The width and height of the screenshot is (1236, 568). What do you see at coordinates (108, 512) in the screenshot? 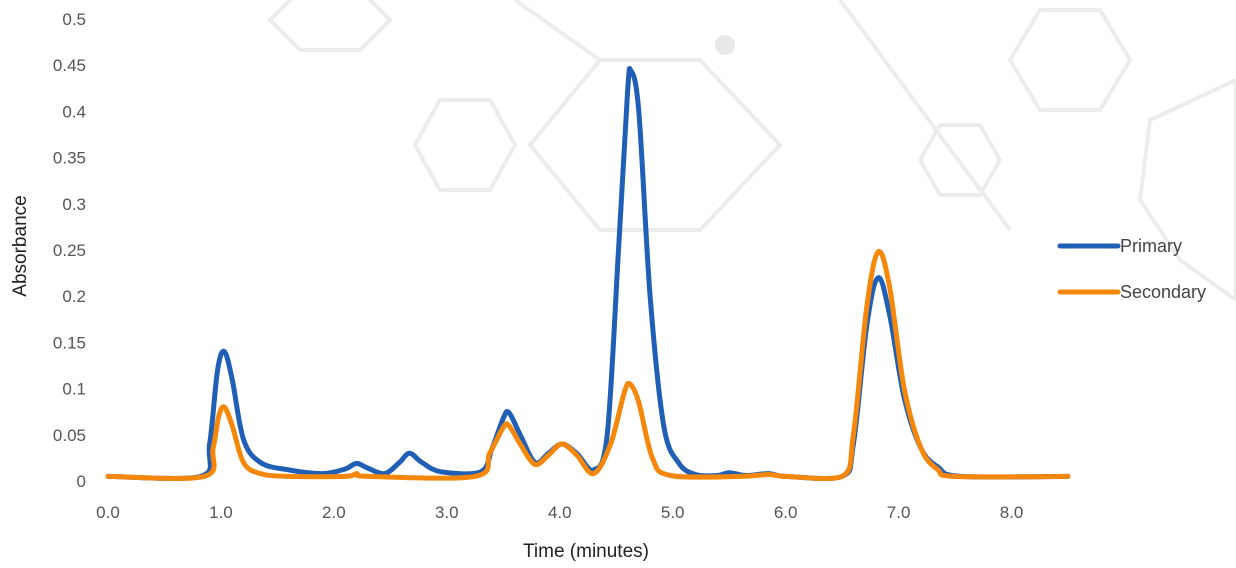
I see `x-tick-label: 0.0` at bounding box center [108, 512].